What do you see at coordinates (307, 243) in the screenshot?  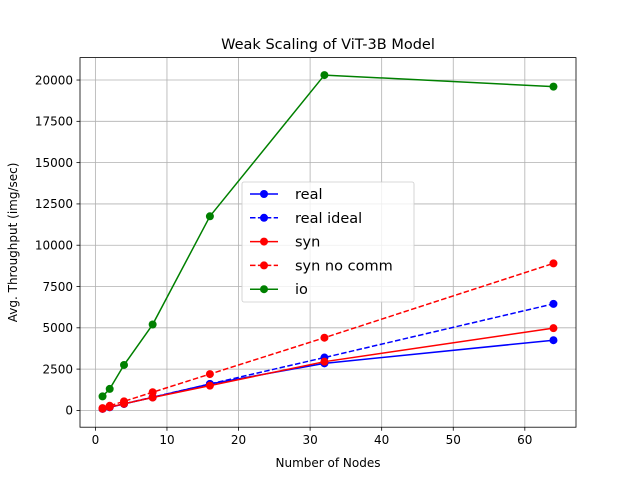 I see `legend-label: syn` at bounding box center [307, 243].